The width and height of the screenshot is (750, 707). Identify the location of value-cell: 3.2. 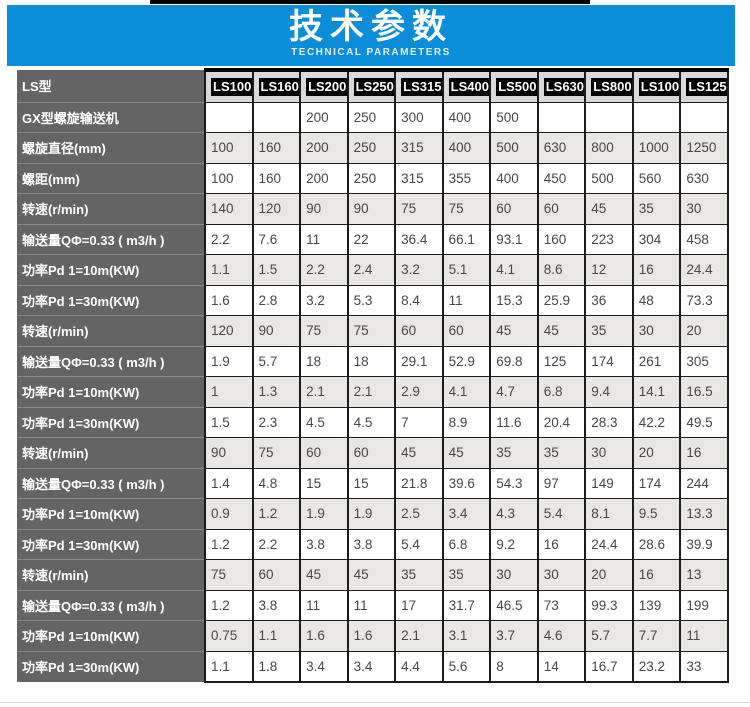
(419, 270).